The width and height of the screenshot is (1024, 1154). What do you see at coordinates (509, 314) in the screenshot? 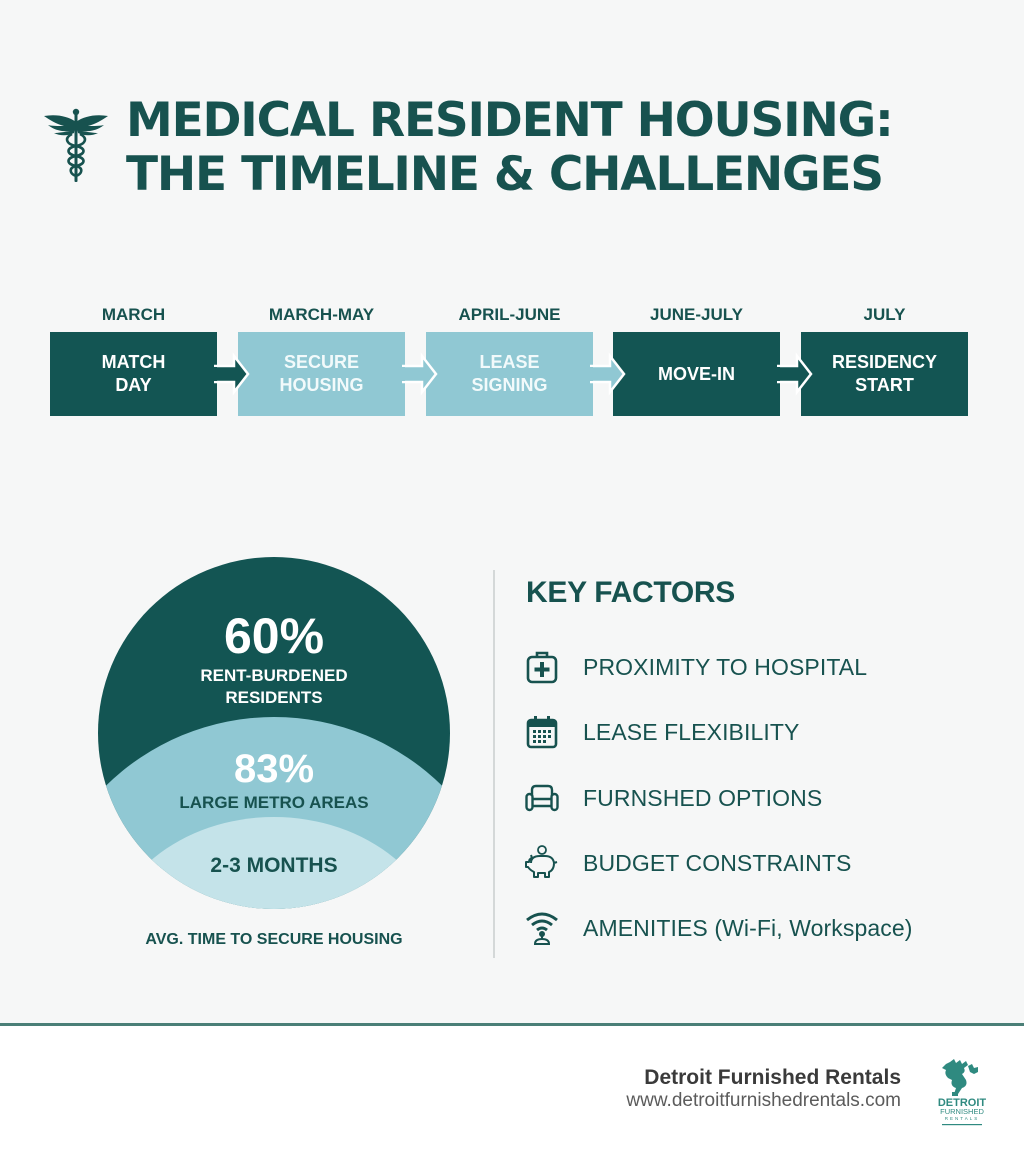
I see `timeline-period-3: APRIL-JUNE` at bounding box center [509, 314].